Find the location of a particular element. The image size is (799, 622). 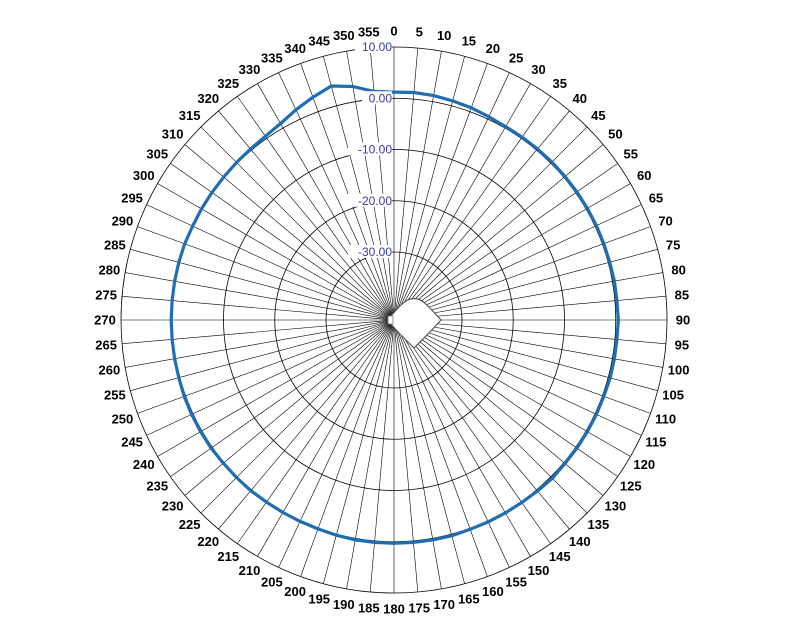

radial-tick-label: -20.00 is located at coordinates (375, 201).